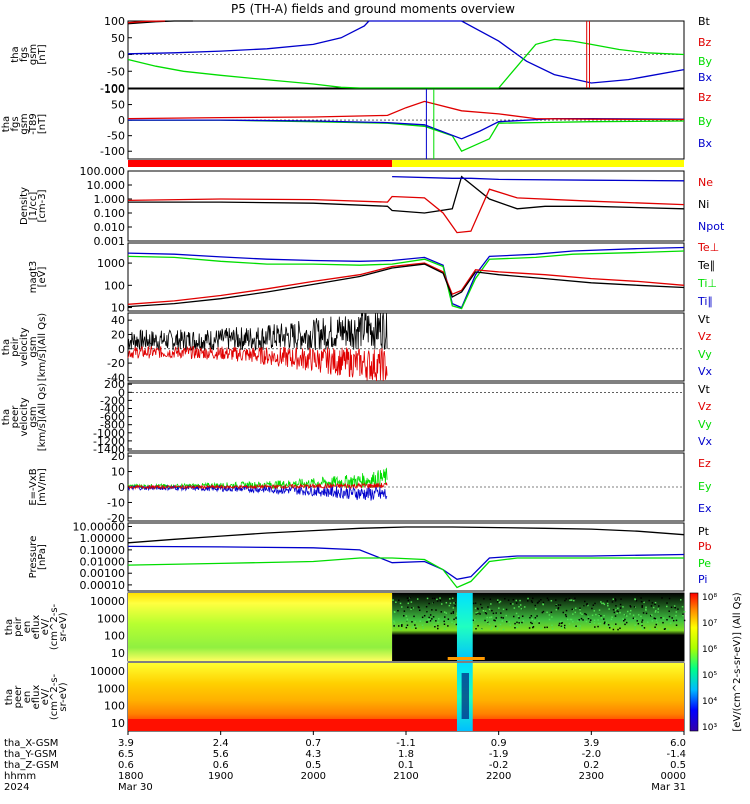 The image size is (750, 804). Describe the element at coordinates (705, 121) in the screenshot. I see `legend-entry: By` at that location.